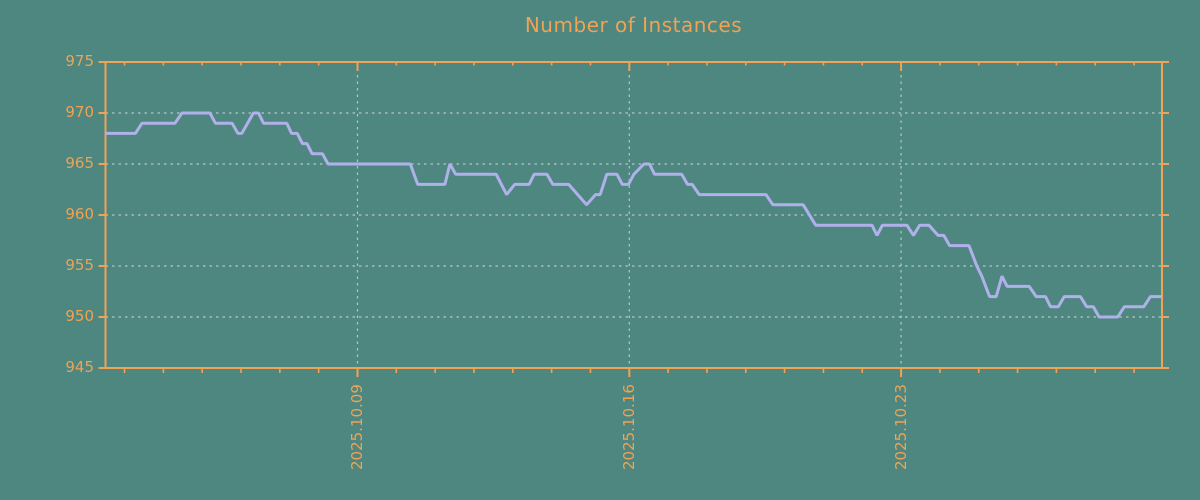  Describe the element at coordinates (633, 25) in the screenshot. I see `chart-title: Number of Instances` at that location.